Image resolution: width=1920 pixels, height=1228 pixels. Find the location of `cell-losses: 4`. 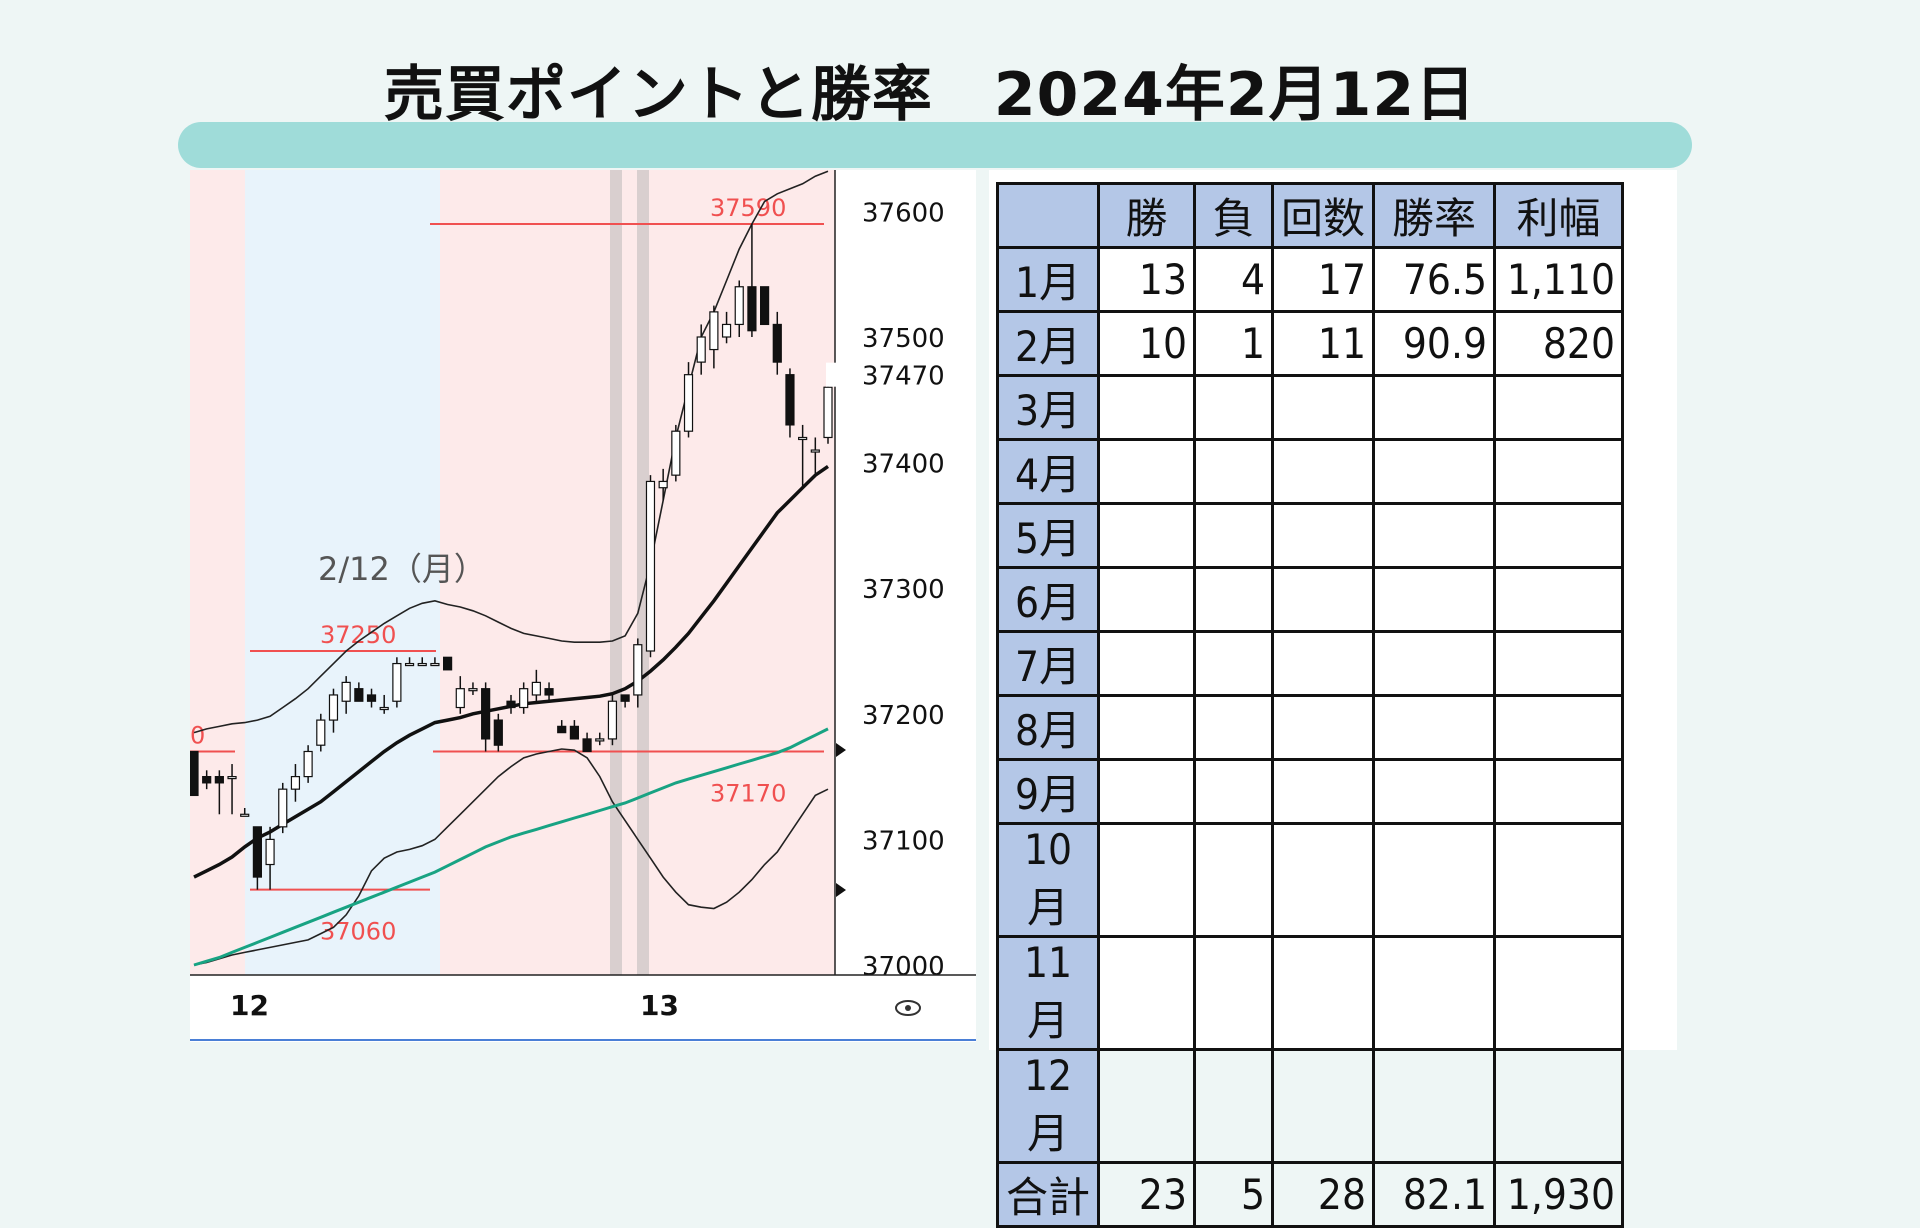

cell-losses: 4 is located at coordinates (1233, 279).